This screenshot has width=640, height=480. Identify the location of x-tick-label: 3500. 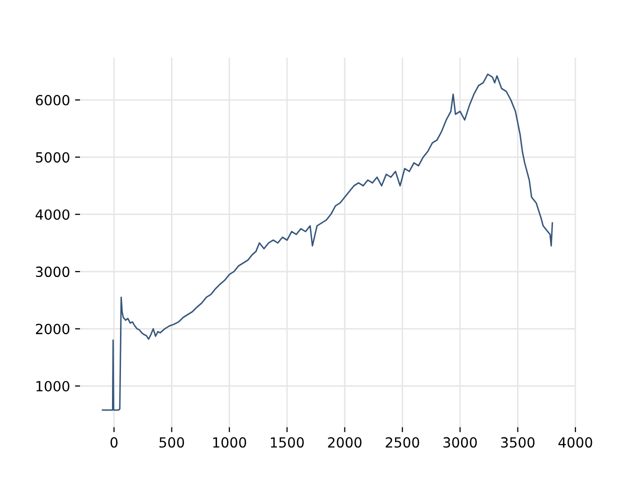
(517, 442).